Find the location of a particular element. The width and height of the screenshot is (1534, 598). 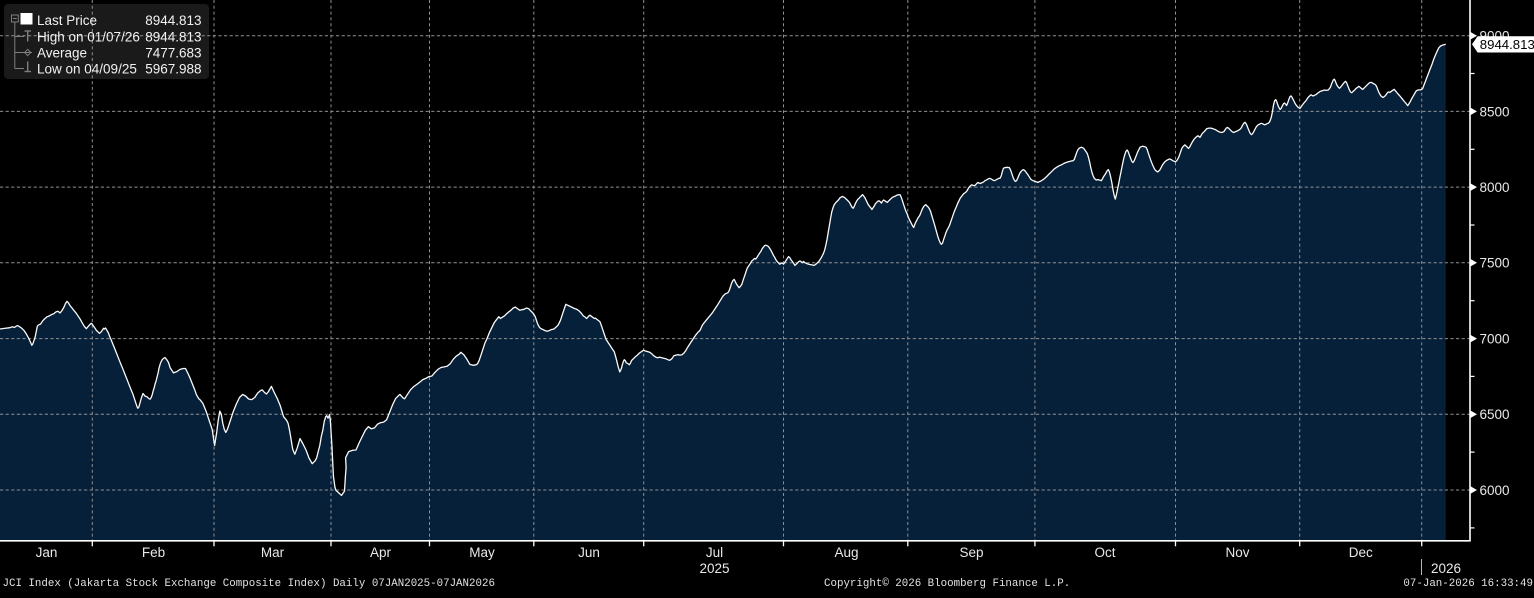

svg-text: Nov is located at coordinates (1237, 552).